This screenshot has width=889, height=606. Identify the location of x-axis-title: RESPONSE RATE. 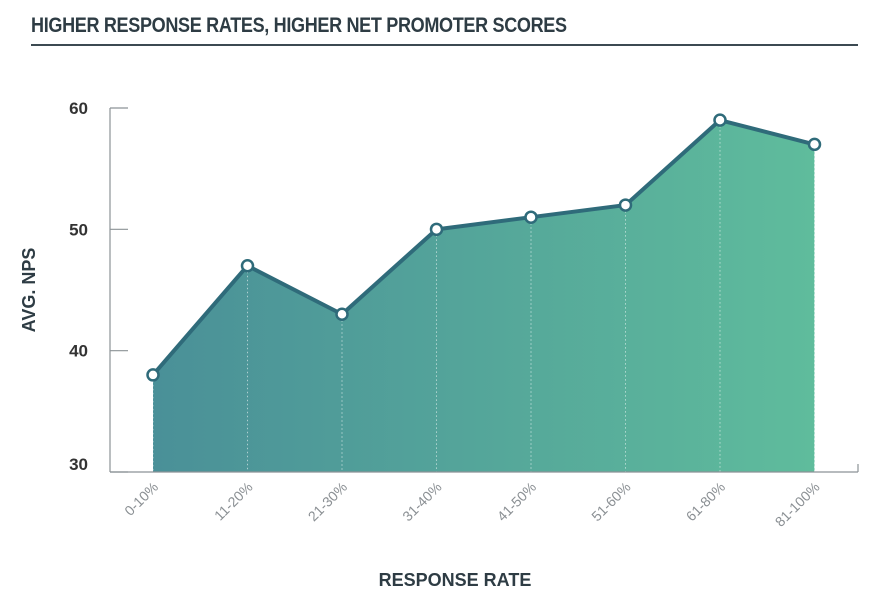
(455, 580).